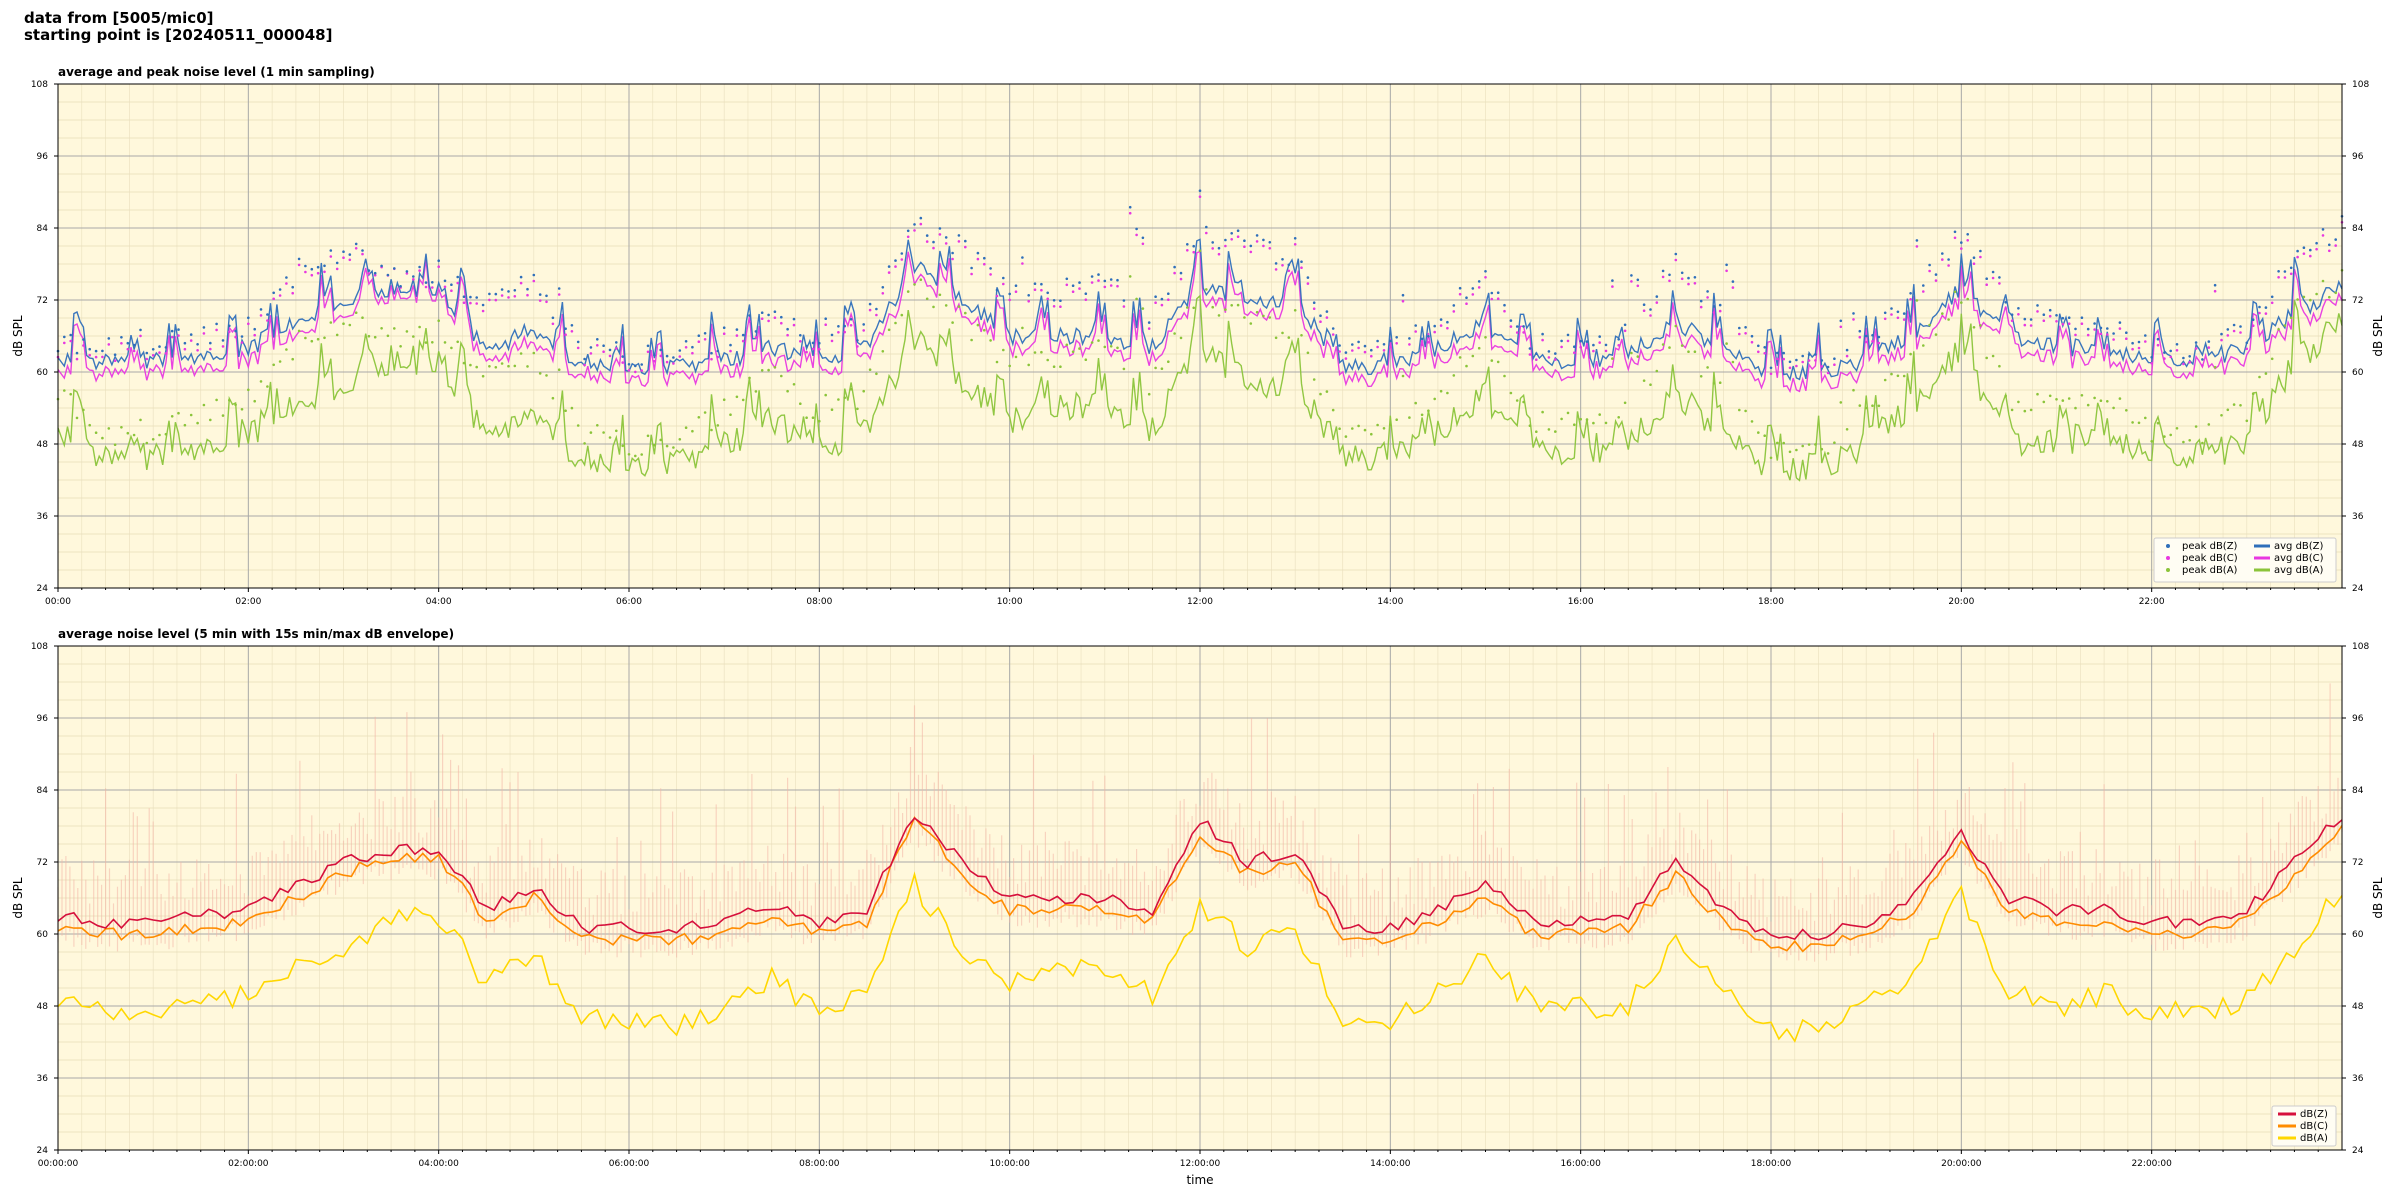 This screenshot has width=2400, height=1204. What do you see at coordinates (248, 601) in the screenshot?
I see `x-tick-label: 02:00` at bounding box center [248, 601].